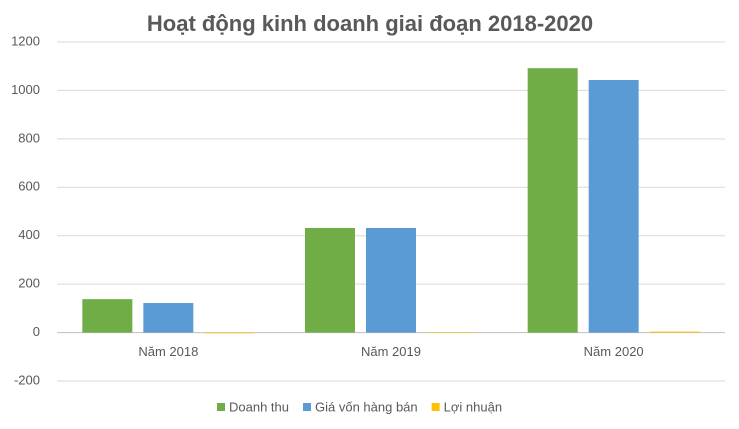  I want to click on legend-label: Giá vốn hàng bán, so click(366, 406).